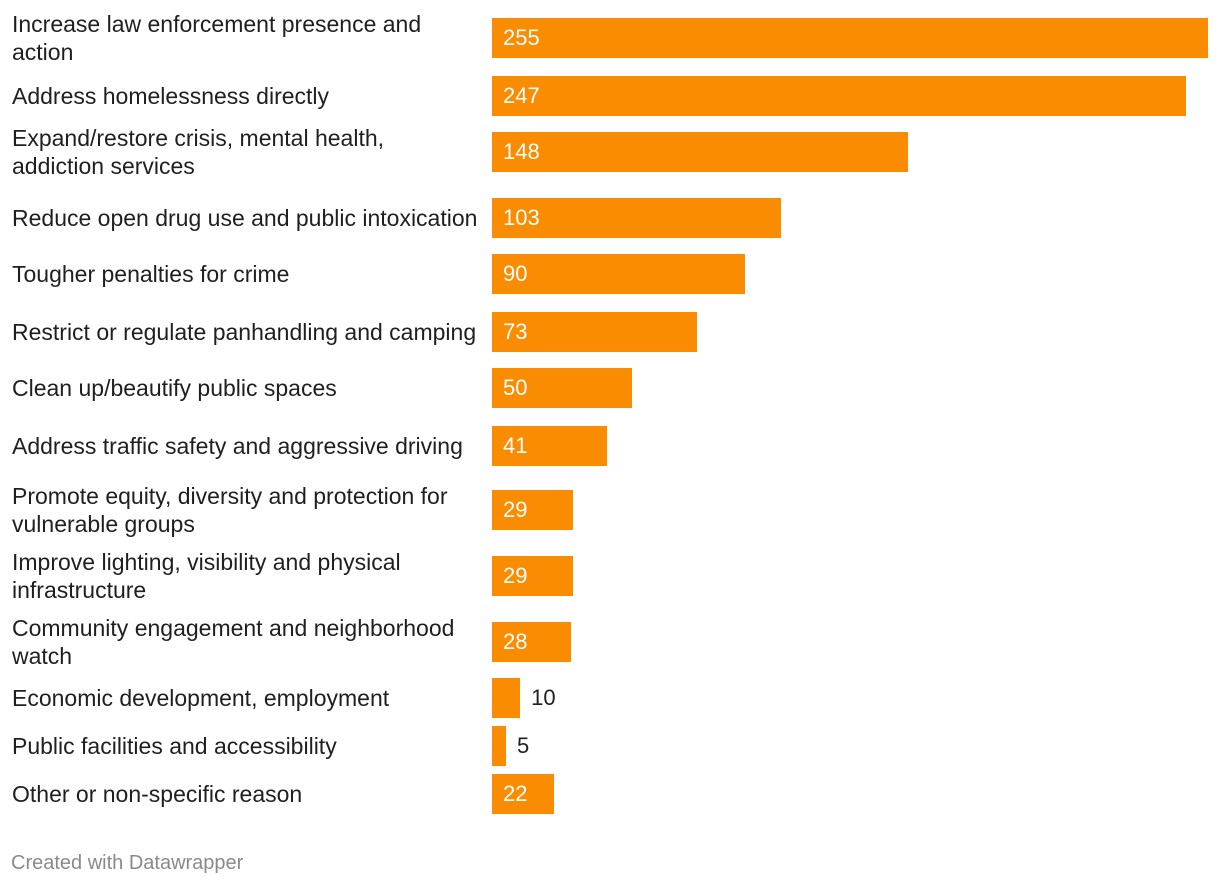 This screenshot has height=892, width=1220. What do you see at coordinates (157, 794) in the screenshot?
I see `category-label: Other or non-specific reason` at bounding box center [157, 794].